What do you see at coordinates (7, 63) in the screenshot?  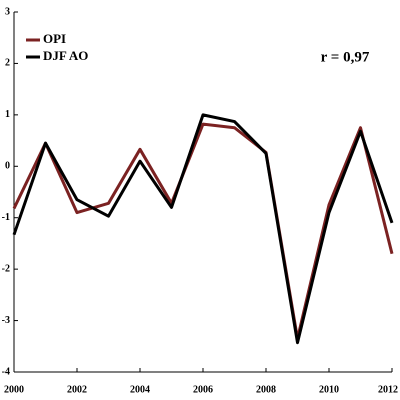 I see `y-tick-label: 2` at bounding box center [7, 63].